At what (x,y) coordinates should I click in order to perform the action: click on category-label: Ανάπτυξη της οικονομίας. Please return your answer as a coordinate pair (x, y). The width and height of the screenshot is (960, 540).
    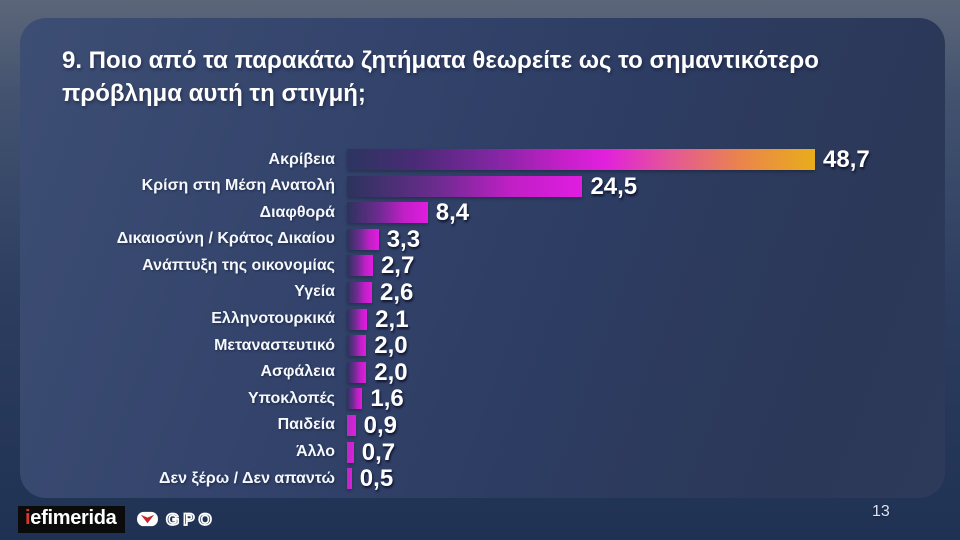
    Looking at the image, I should click on (238, 265).